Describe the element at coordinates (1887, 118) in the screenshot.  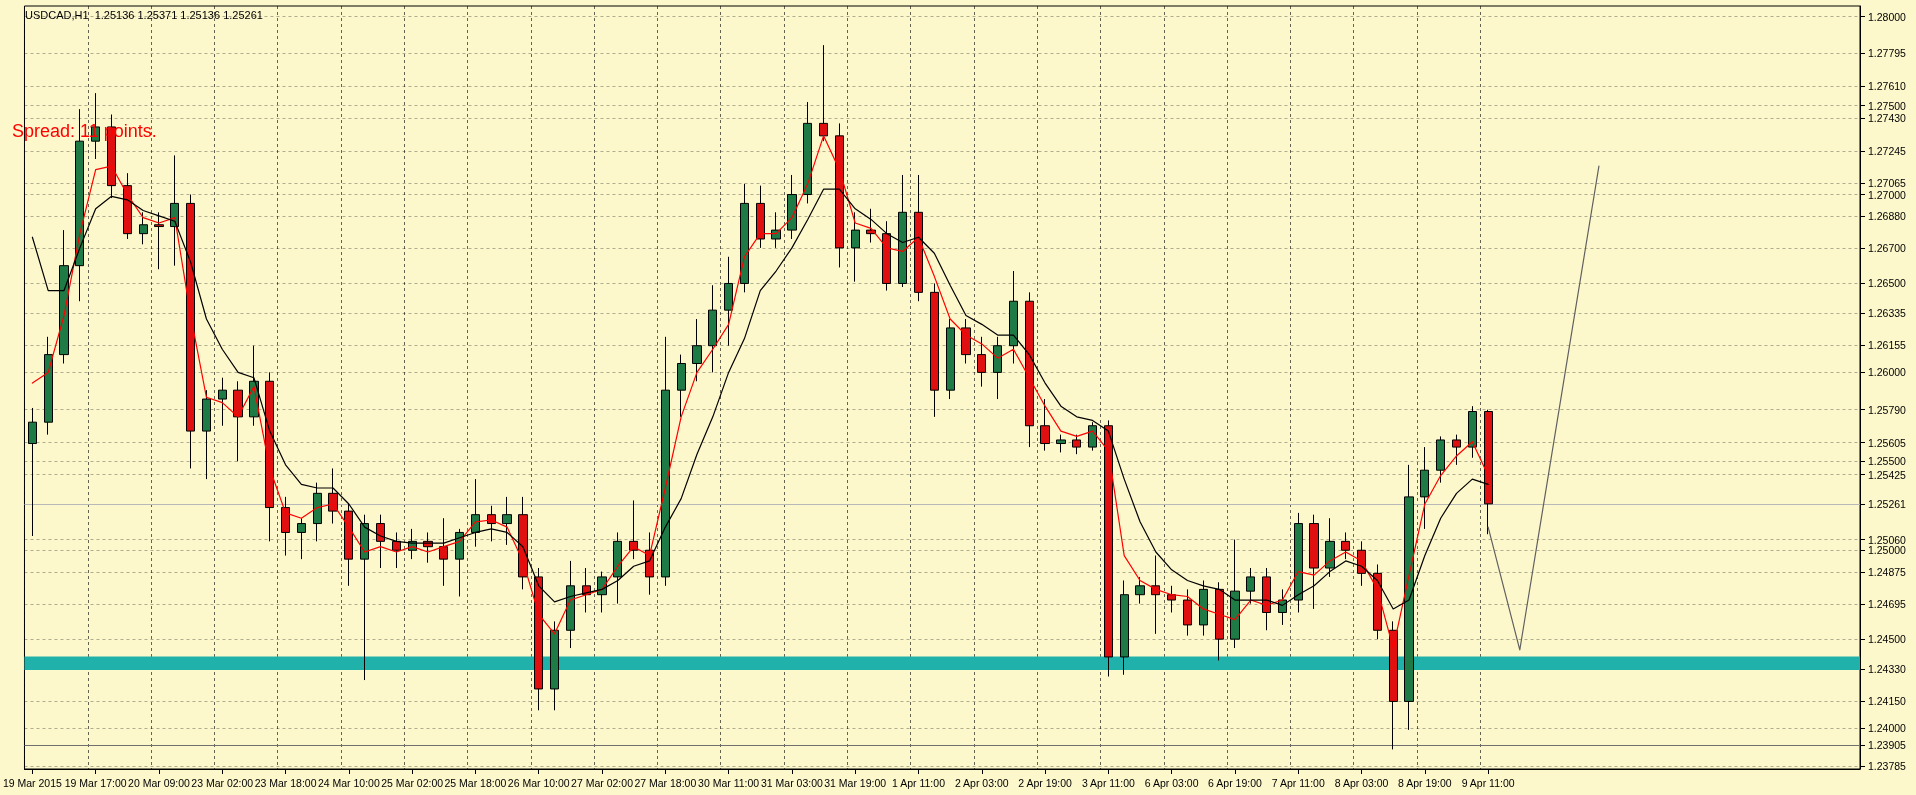
I see `y-tick-label: 1.27430` at that location.